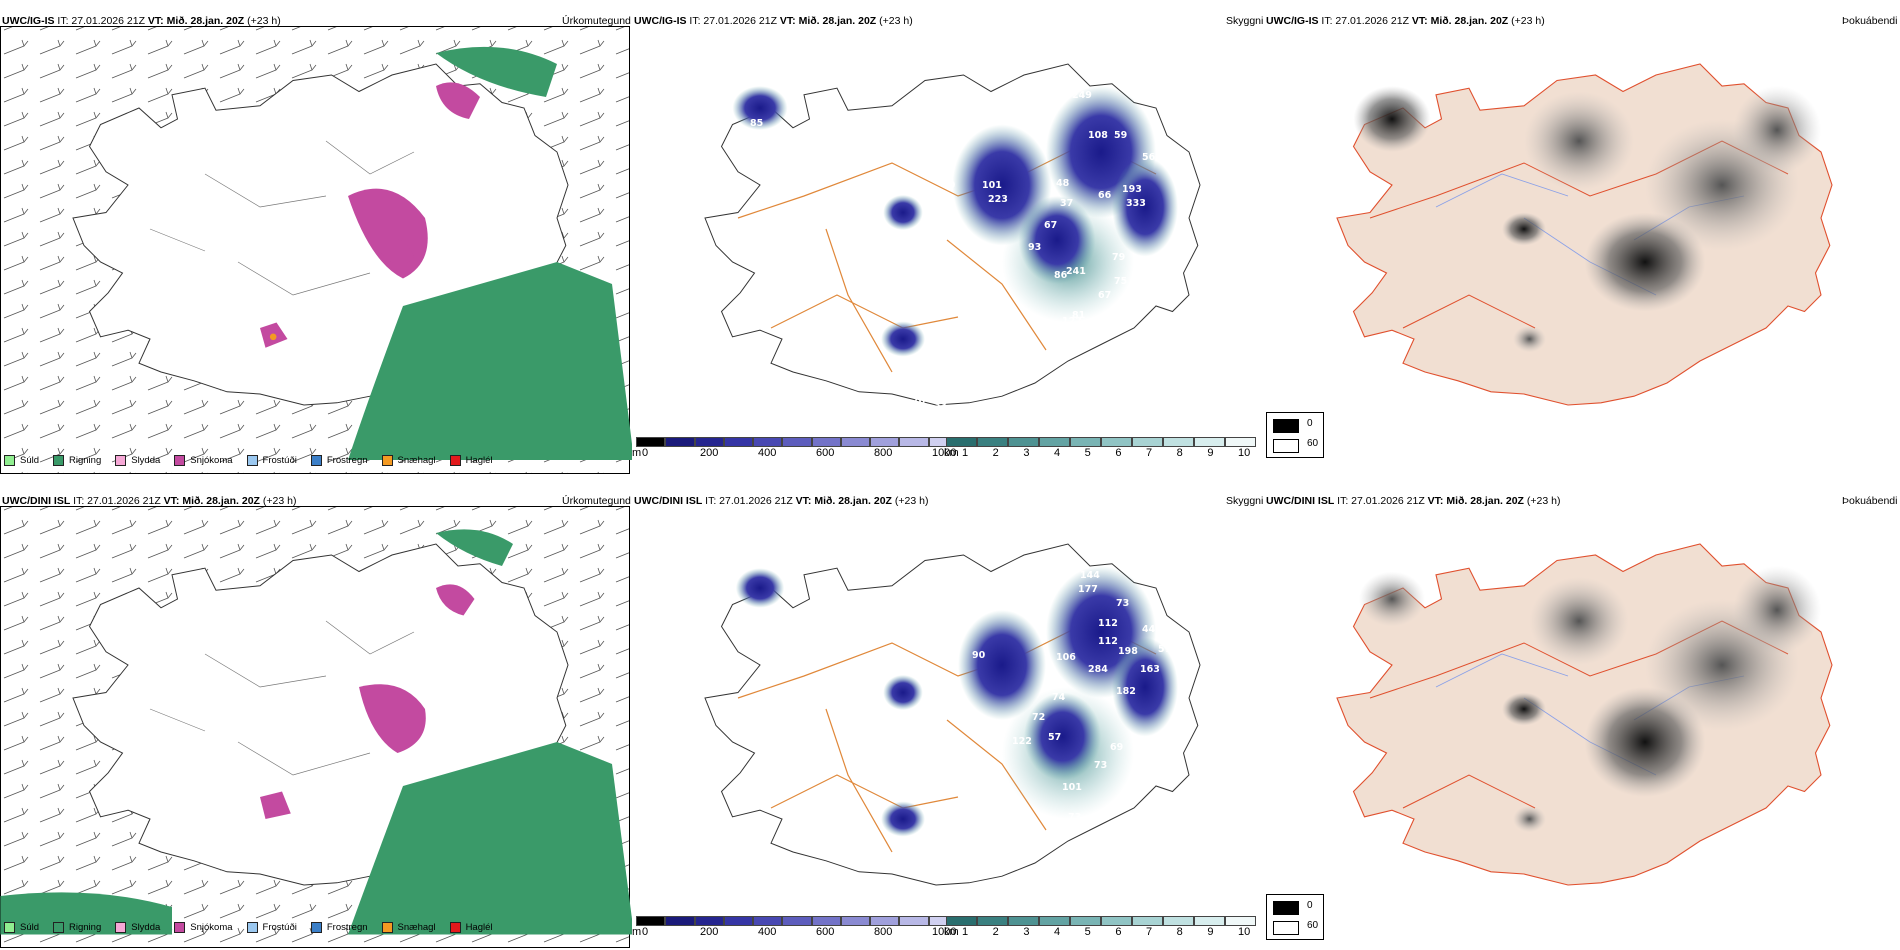 The image size is (1900, 950). Describe the element at coordinates (1082, 95) in the screenshot. I see `vis-number: 249` at that location.